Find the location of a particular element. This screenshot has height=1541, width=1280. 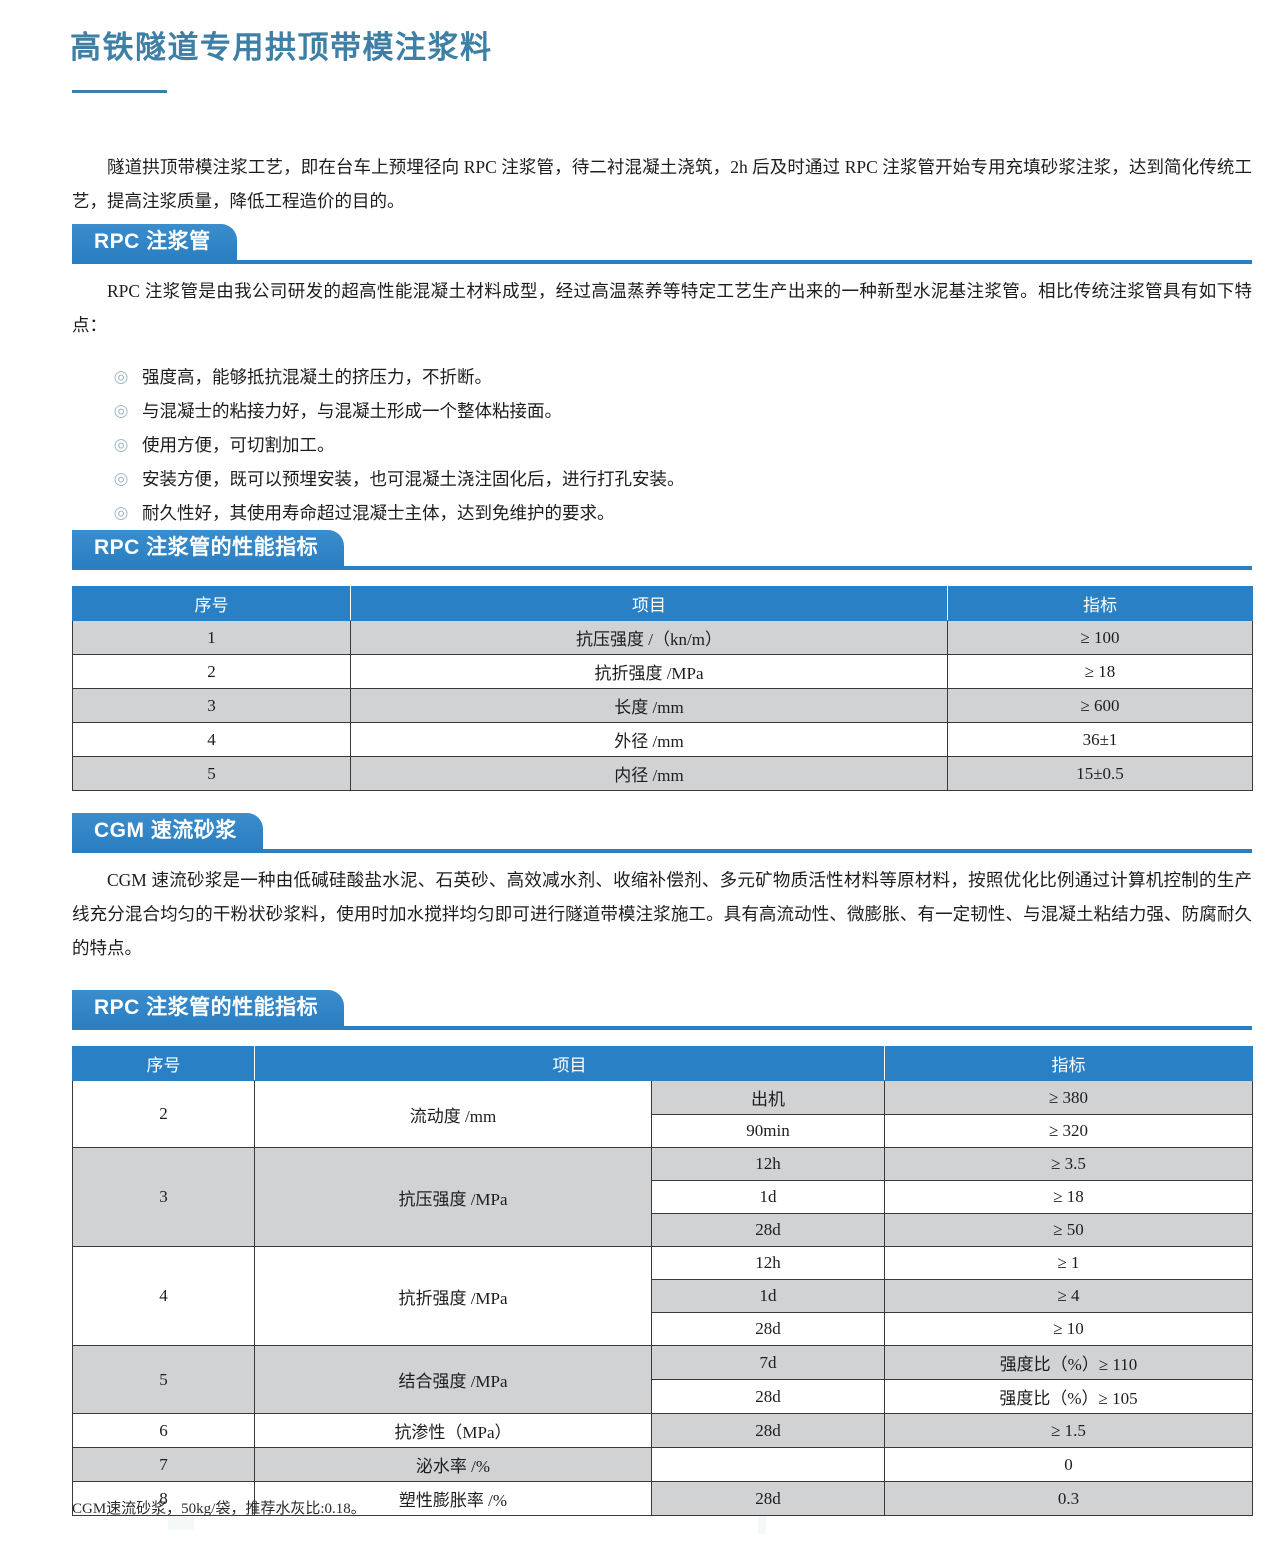

cell-item: 结合强度 /MPa is located at coordinates (453, 1379).